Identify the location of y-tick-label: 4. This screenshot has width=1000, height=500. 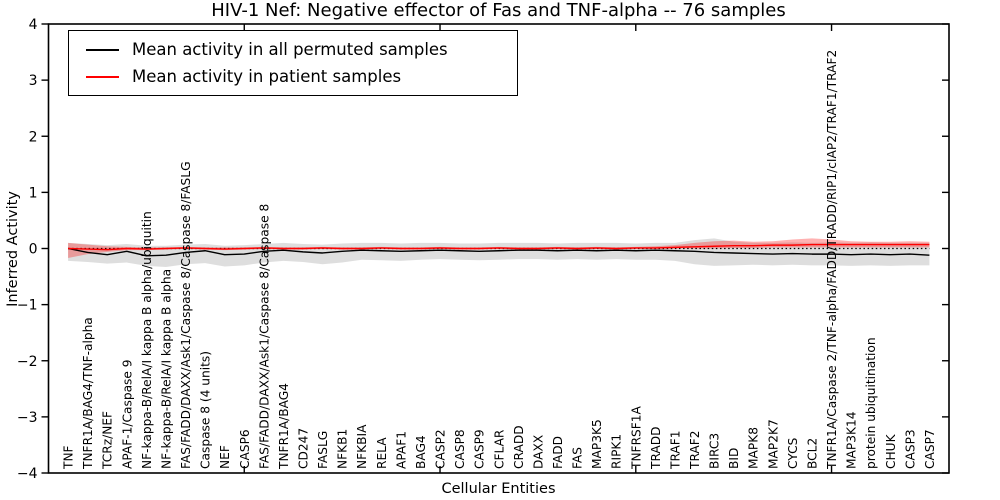
(33, 25).